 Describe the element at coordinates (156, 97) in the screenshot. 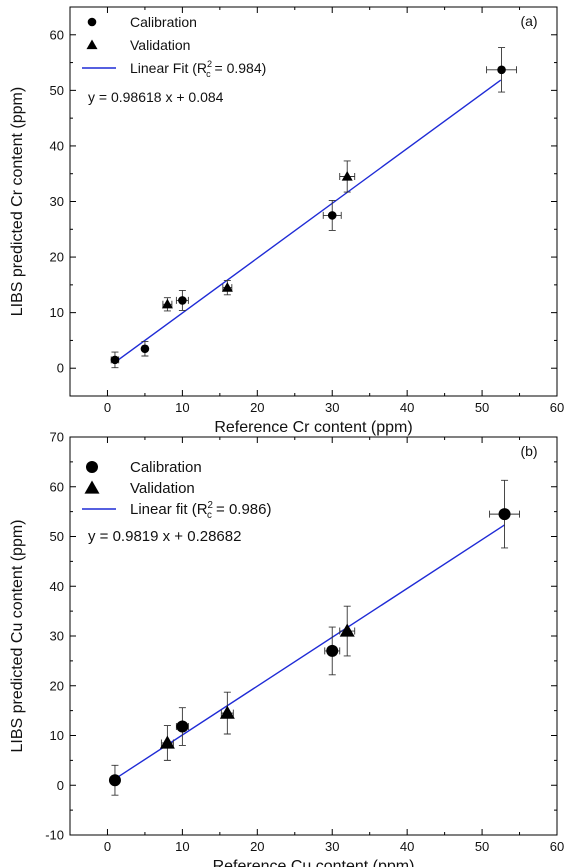

I see `fit-equation: y = 0.98618 x + 0.084` at that location.